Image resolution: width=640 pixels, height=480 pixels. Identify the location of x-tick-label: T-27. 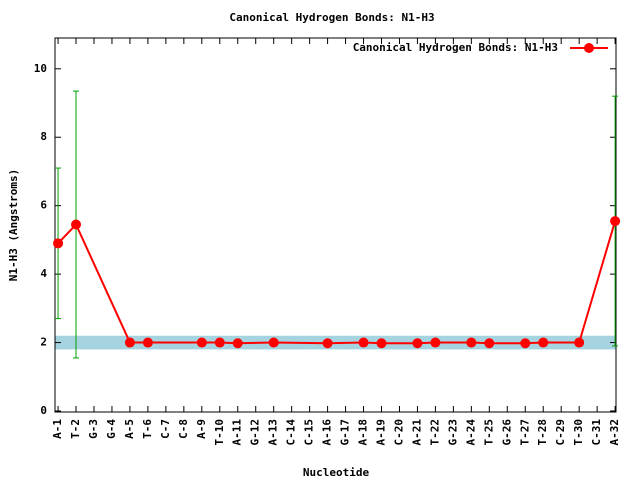
(524, 432).